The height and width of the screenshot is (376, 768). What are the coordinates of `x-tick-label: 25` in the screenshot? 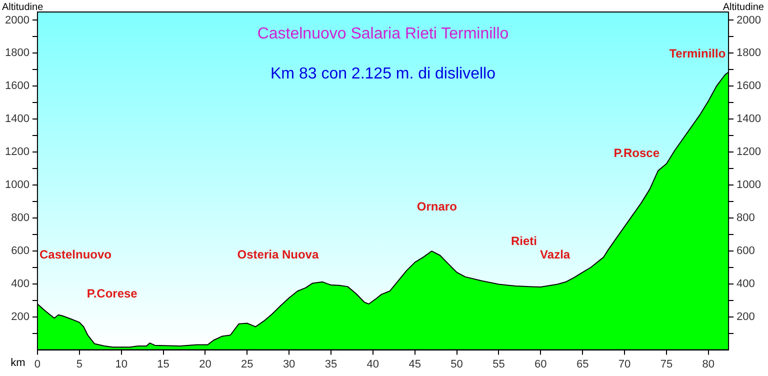 It's located at (247, 364).